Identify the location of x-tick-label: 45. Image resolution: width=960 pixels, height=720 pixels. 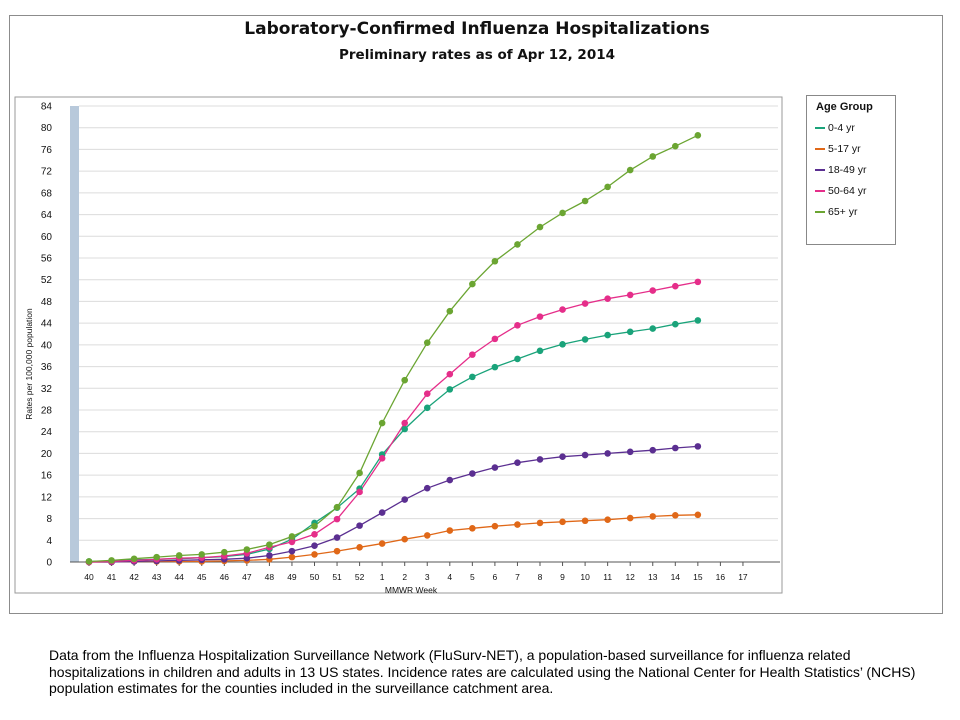
(202, 577).